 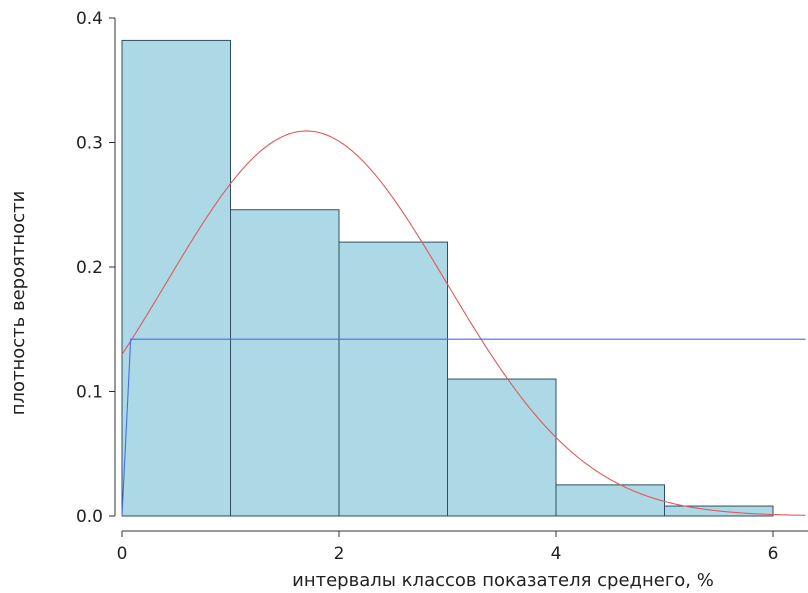 What do you see at coordinates (448, 547) in the screenshot?
I see `x-axis-ticks: 0 2 4 6` at bounding box center [448, 547].